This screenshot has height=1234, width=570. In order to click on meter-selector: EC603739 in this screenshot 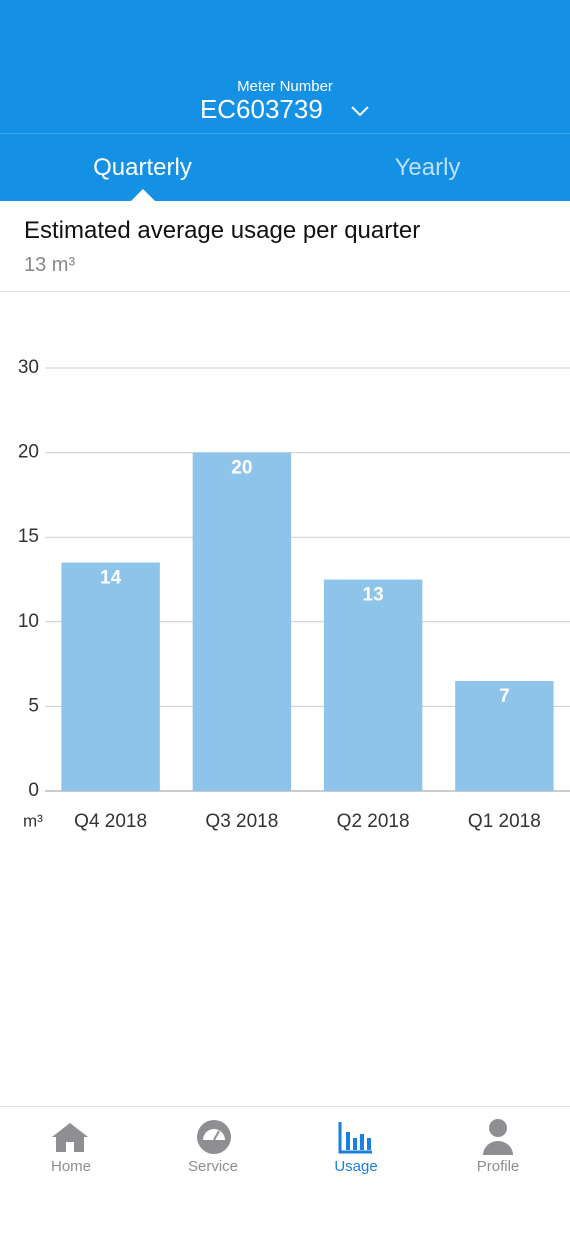, I will do `click(285, 109)`.